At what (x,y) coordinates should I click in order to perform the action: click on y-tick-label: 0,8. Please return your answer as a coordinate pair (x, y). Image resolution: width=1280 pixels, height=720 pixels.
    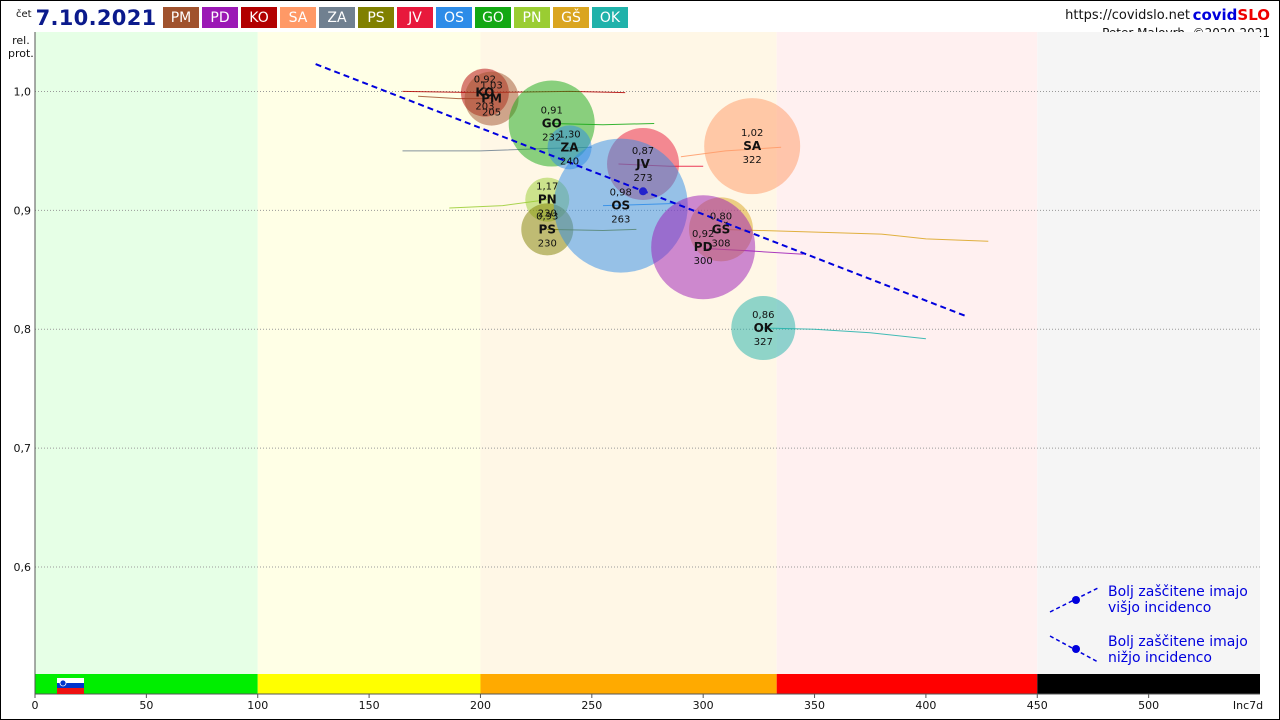
    Looking at the image, I should click on (23, 329).